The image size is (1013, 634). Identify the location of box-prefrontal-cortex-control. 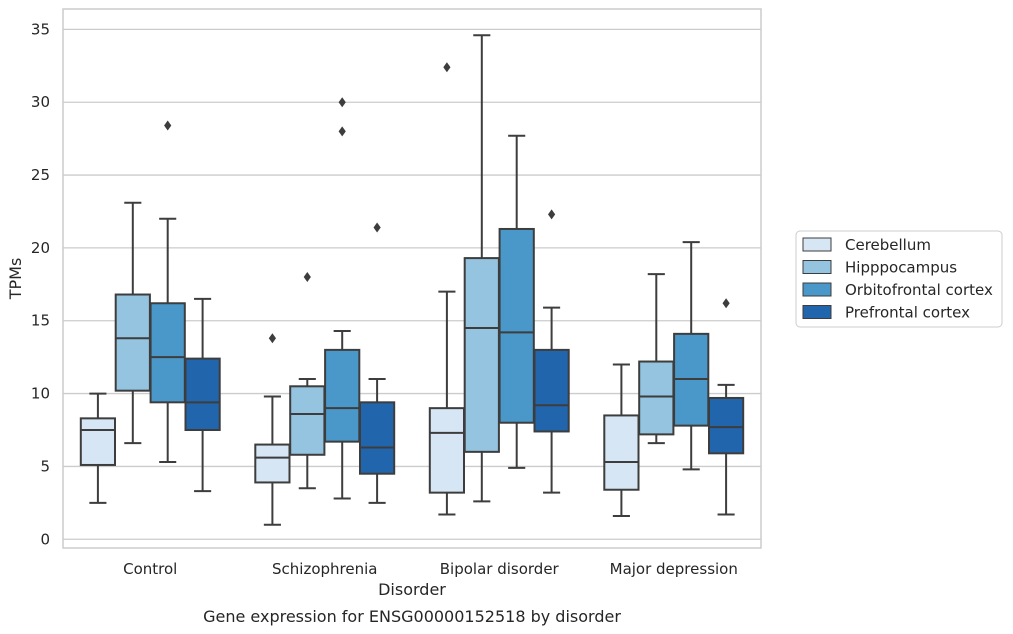
(202, 395).